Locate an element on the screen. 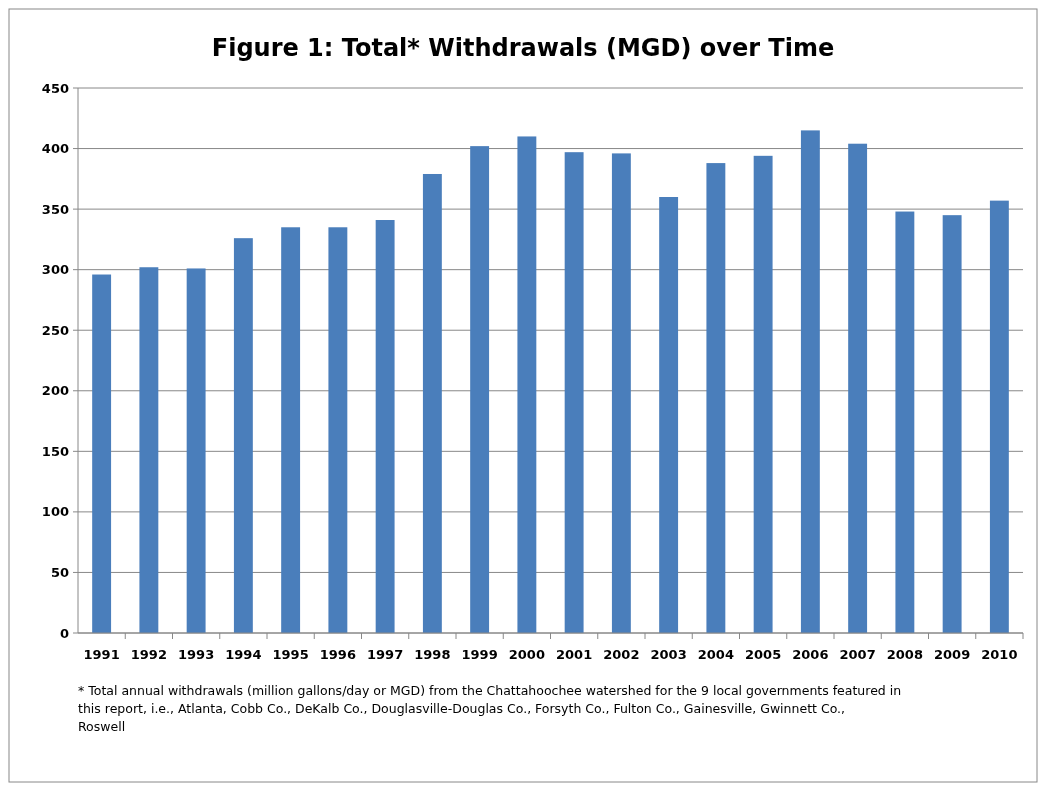  y-tick-label: 400 is located at coordinates (55, 149).